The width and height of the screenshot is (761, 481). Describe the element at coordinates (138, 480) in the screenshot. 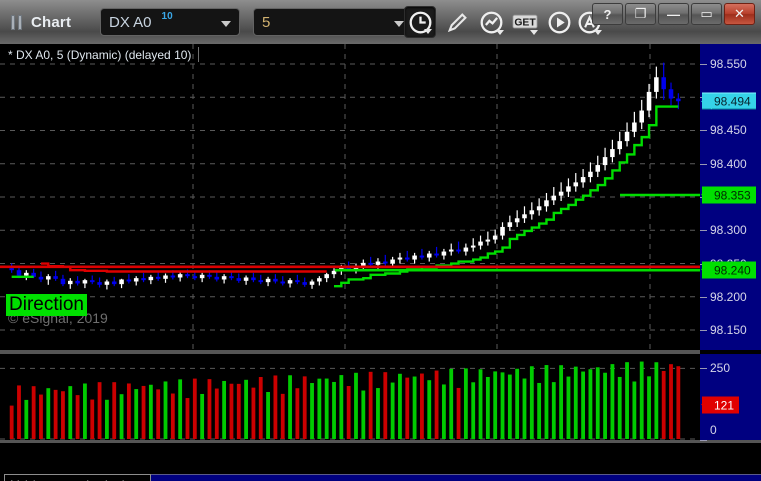

I see `close-icon: ✕` at that location.